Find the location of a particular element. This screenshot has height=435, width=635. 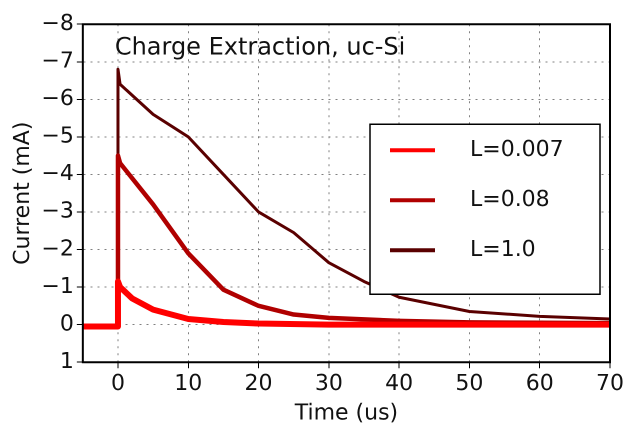

legend-label: L=0.08 is located at coordinates (510, 199).